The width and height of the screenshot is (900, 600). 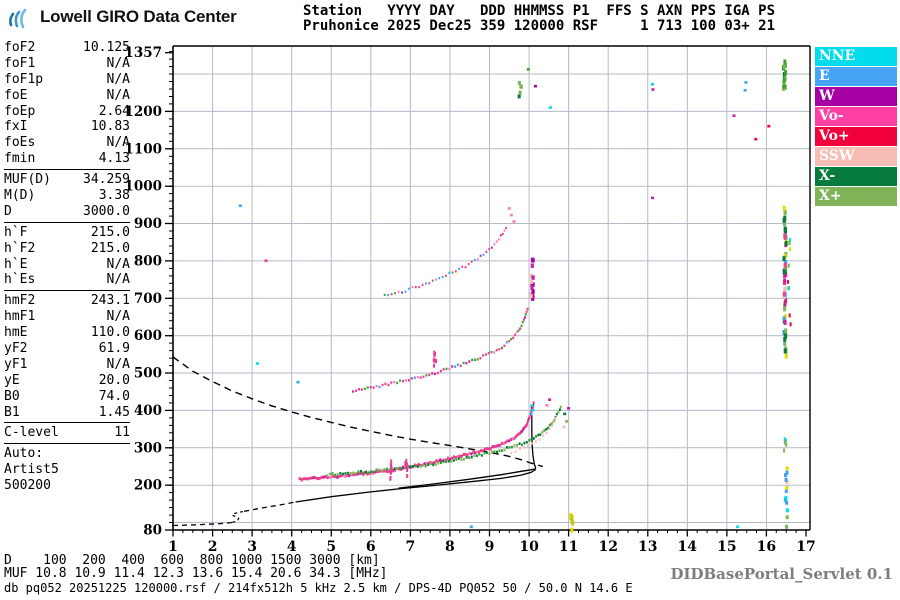 What do you see at coordinates (27, 486) in the screenshot?
I see `param-label: 500200` at bounding box center [27, 486].